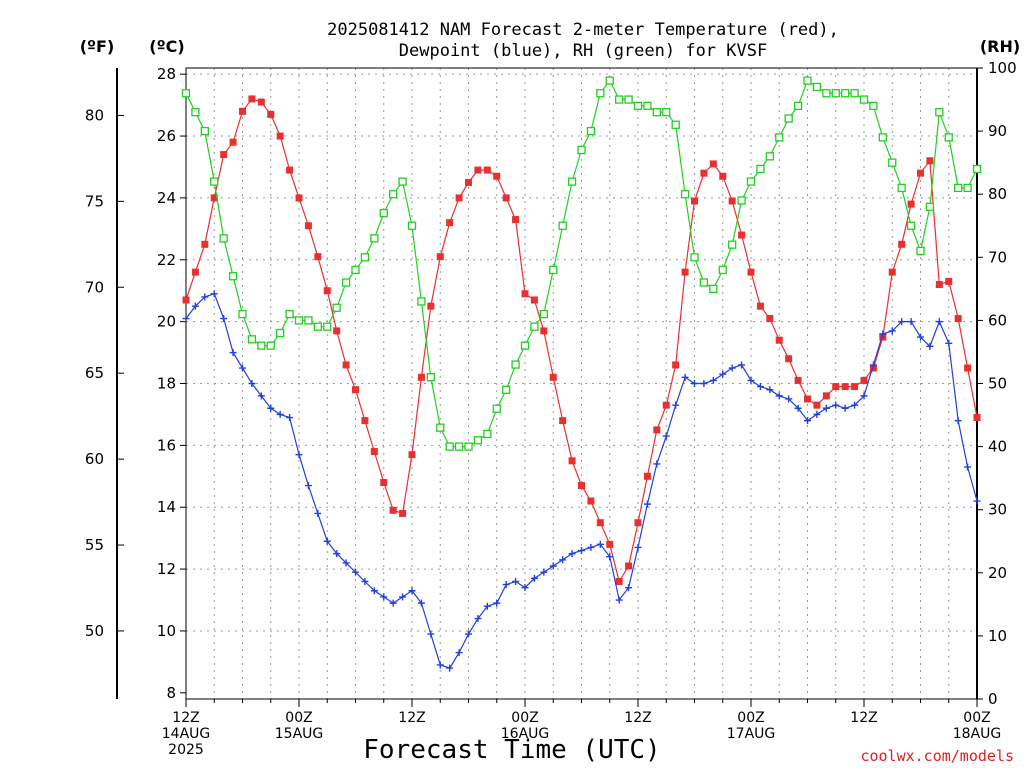 Image resolution: width=1024 pixels, height=768 pixels. Describe the element at coordinates (511, 750) in the screenshot. I see `x-axis-title: Forecast Time (UTC)` at that location.